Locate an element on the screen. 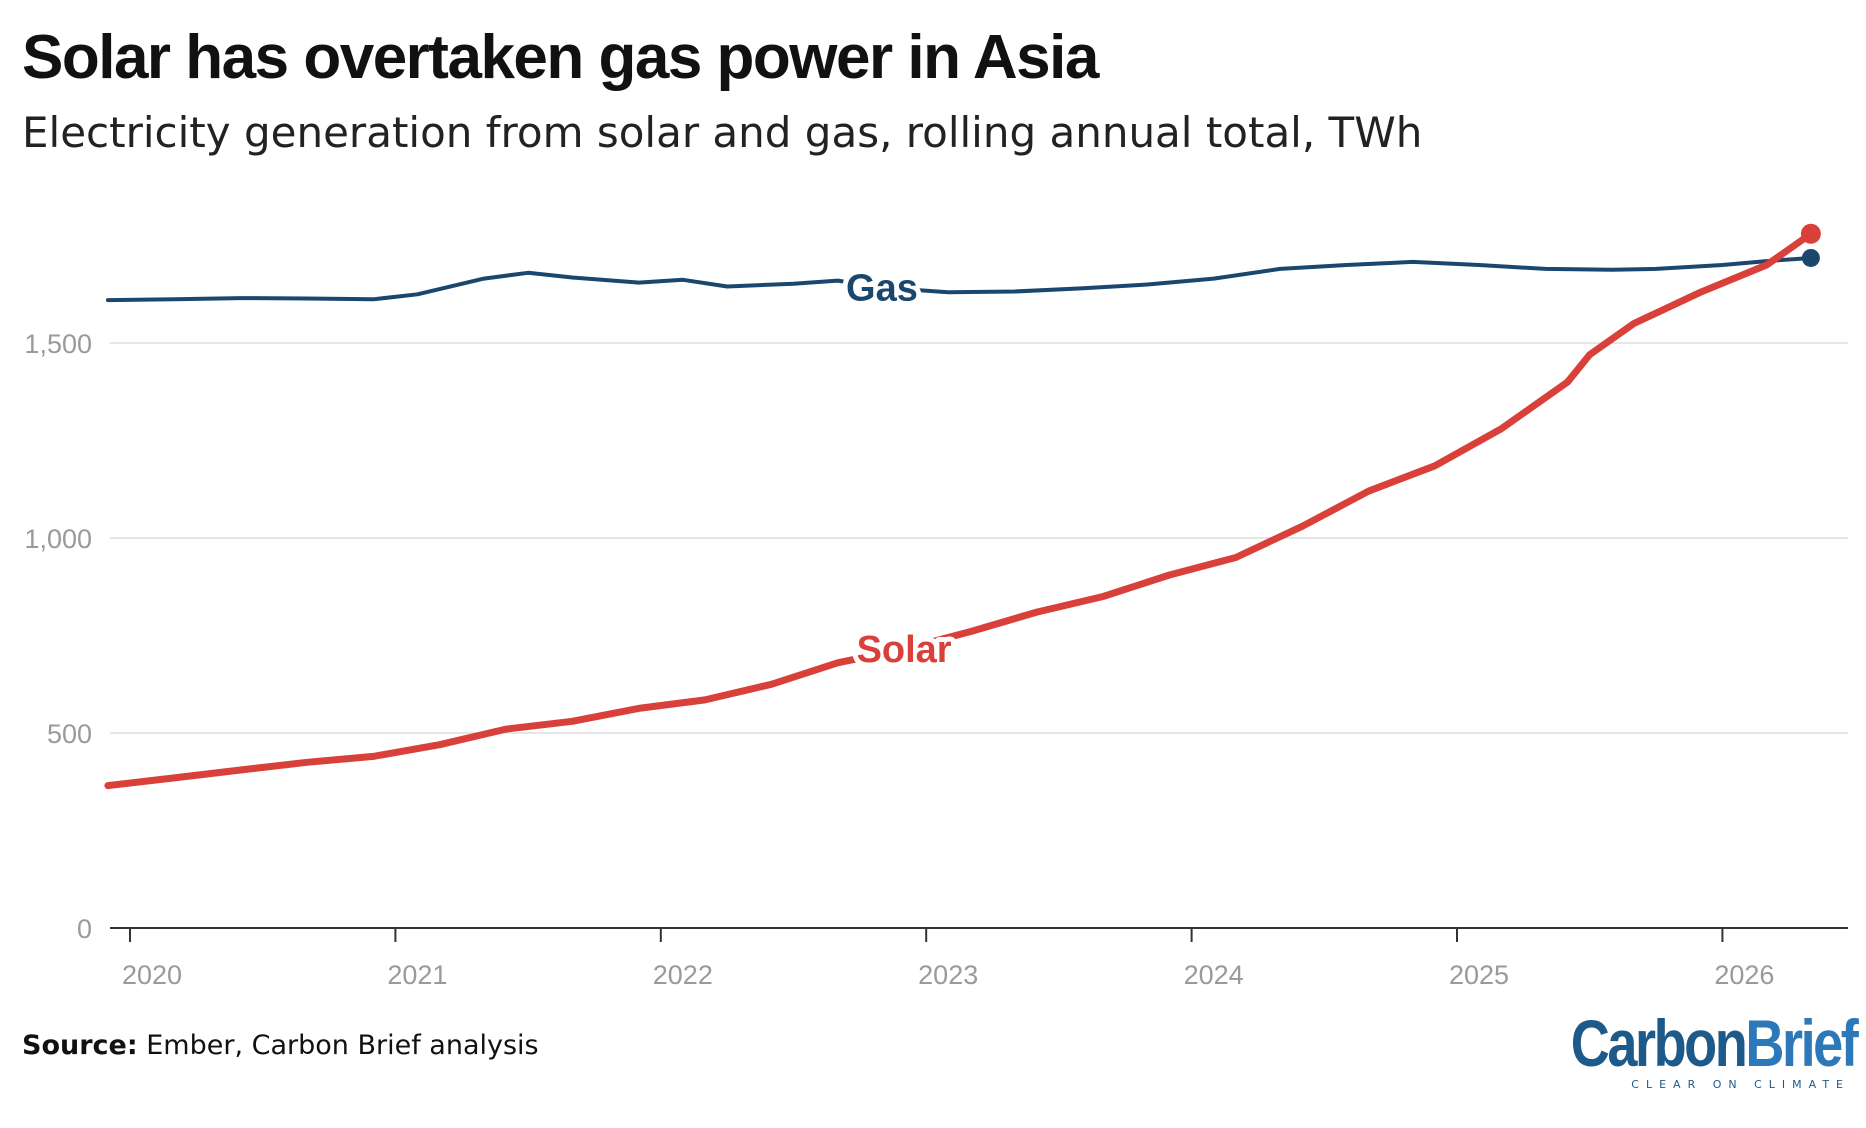 The image size is (1866, 1128). logo-wordmark: CarbonBrief is located at coordinates (1714, 1043).